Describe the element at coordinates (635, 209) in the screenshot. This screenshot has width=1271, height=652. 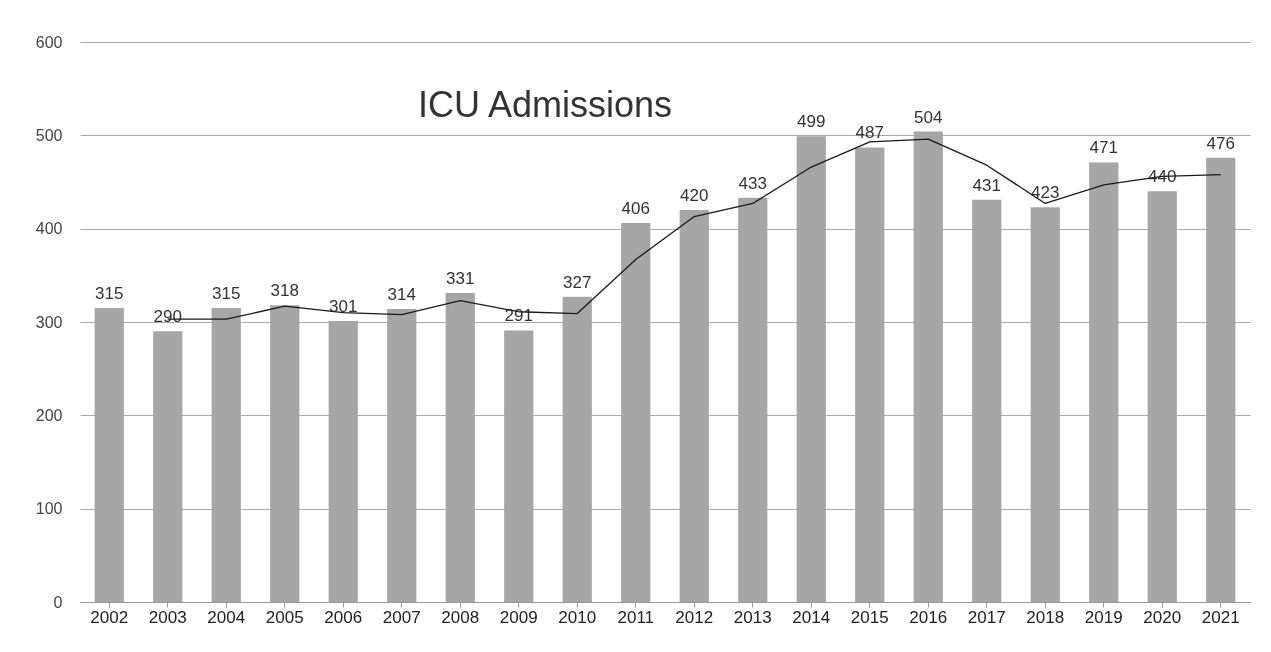
I see `data-label: 406` at that location.